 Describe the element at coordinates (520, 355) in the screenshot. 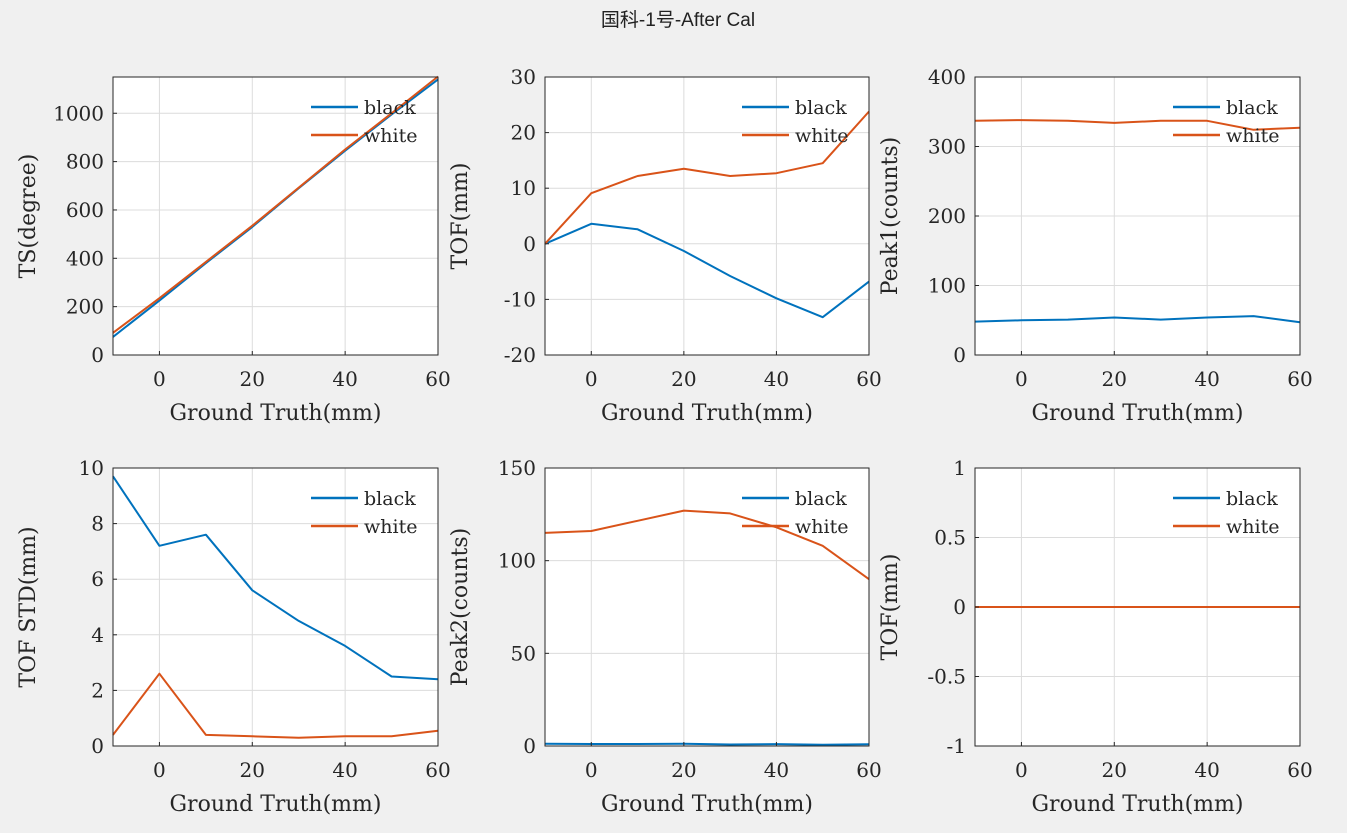

I see `y-tick-label: -20` at that location.